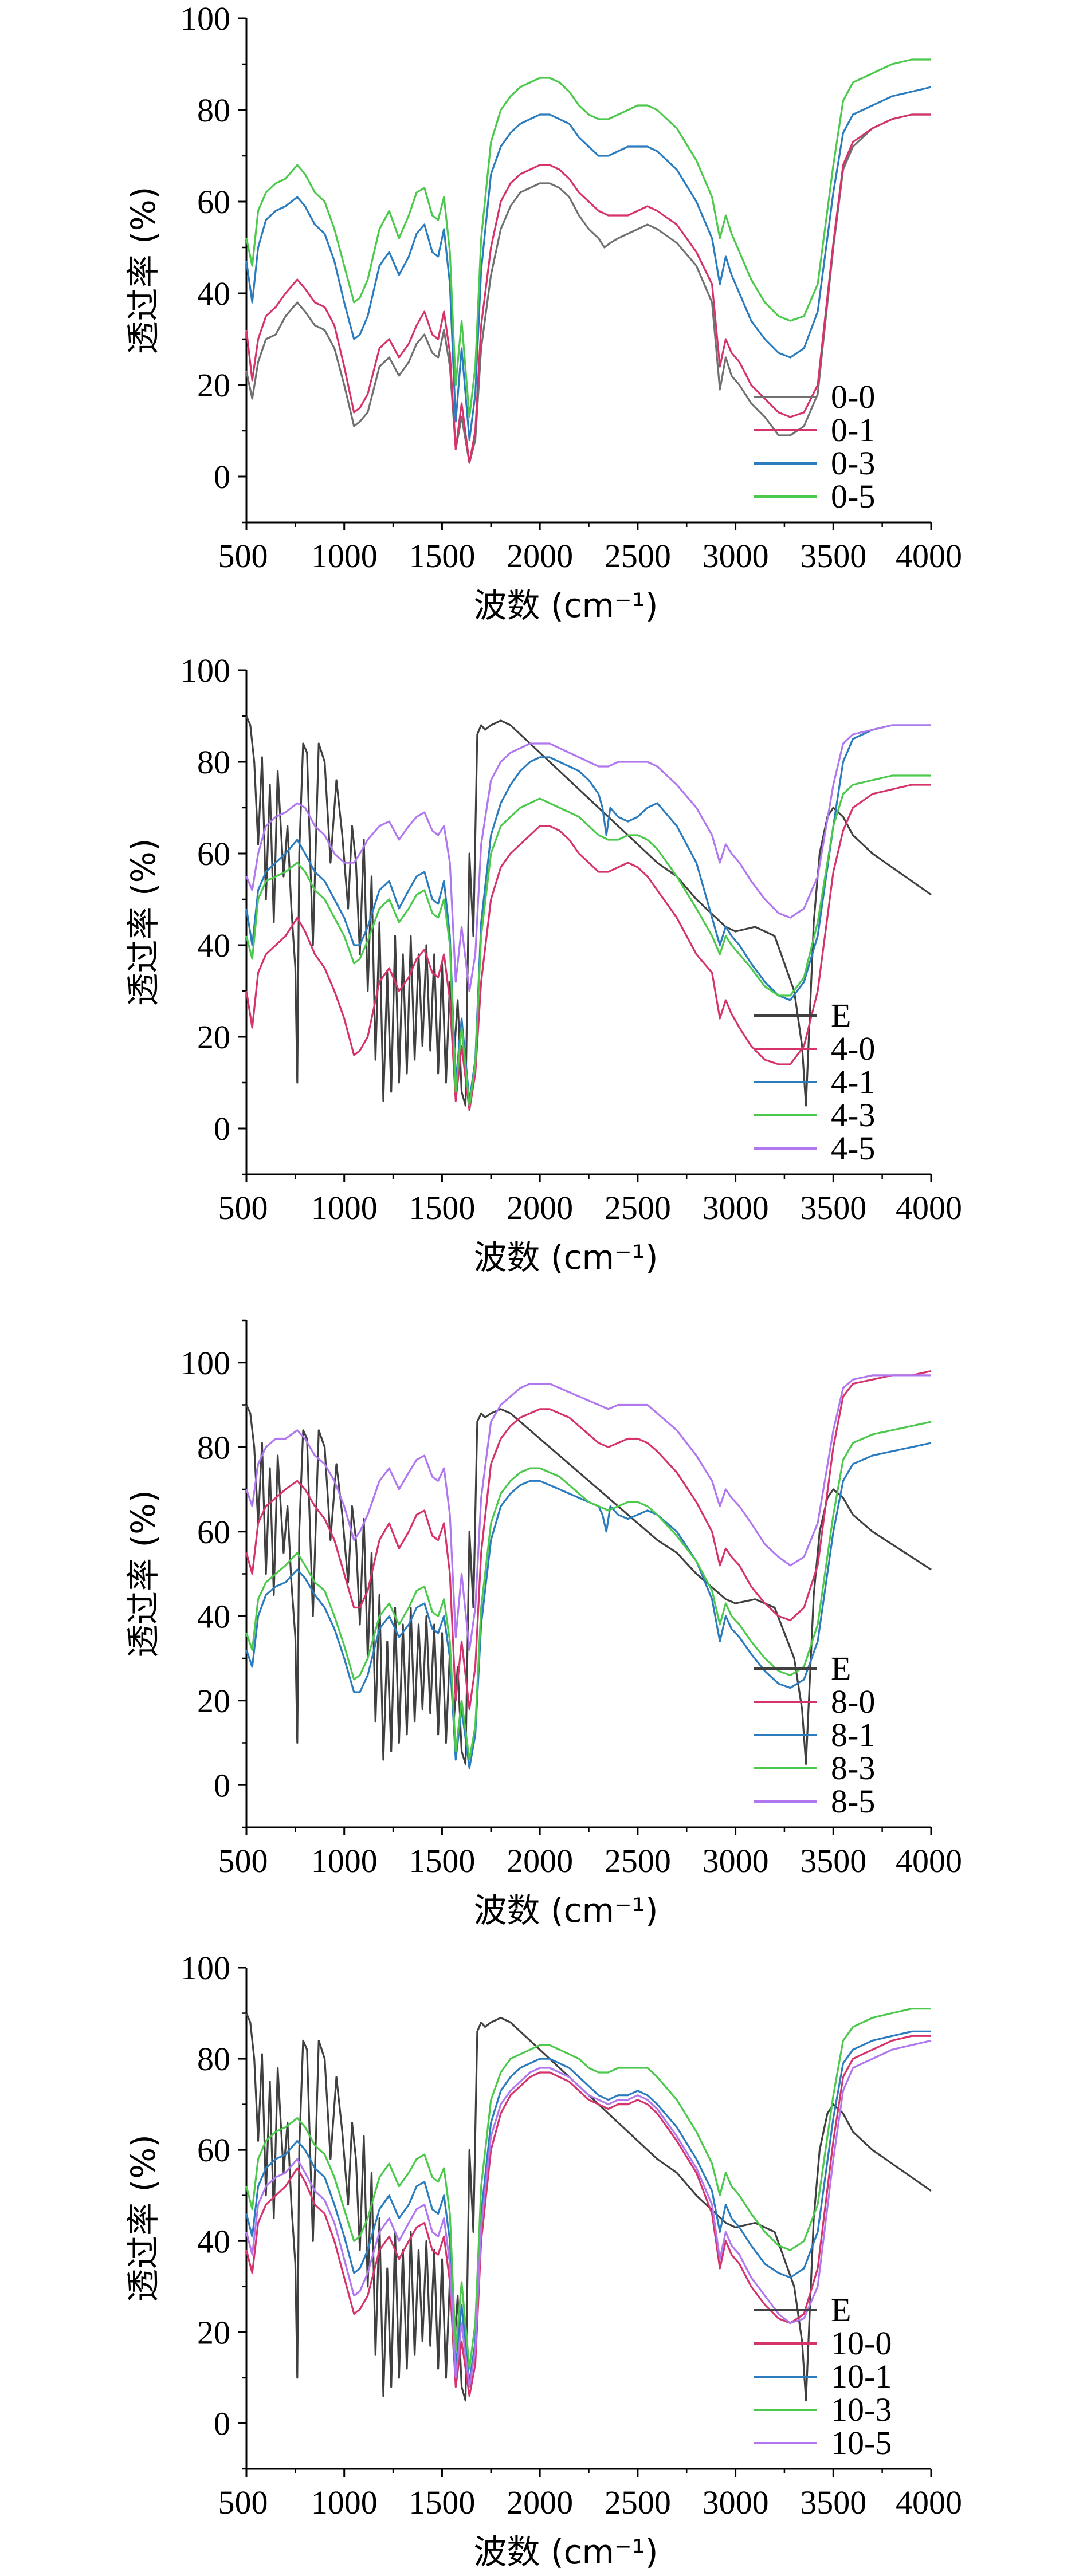 The height and width of the screenshot is (2576, 1083). I want to click on legend-label-8-0: 8-0, so click(853, 1701).